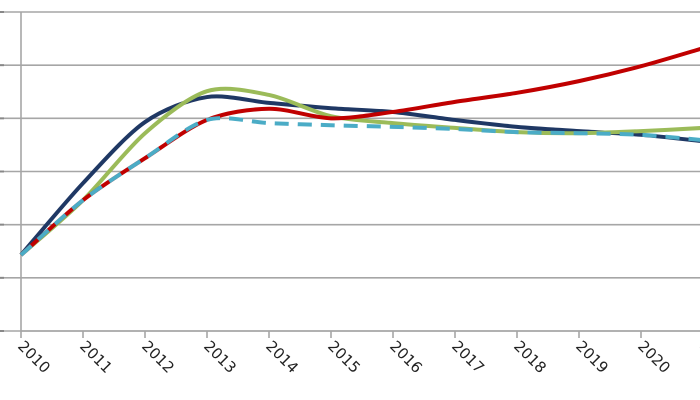  I want to click on x-tick-label: 2018, so click(530, 357).